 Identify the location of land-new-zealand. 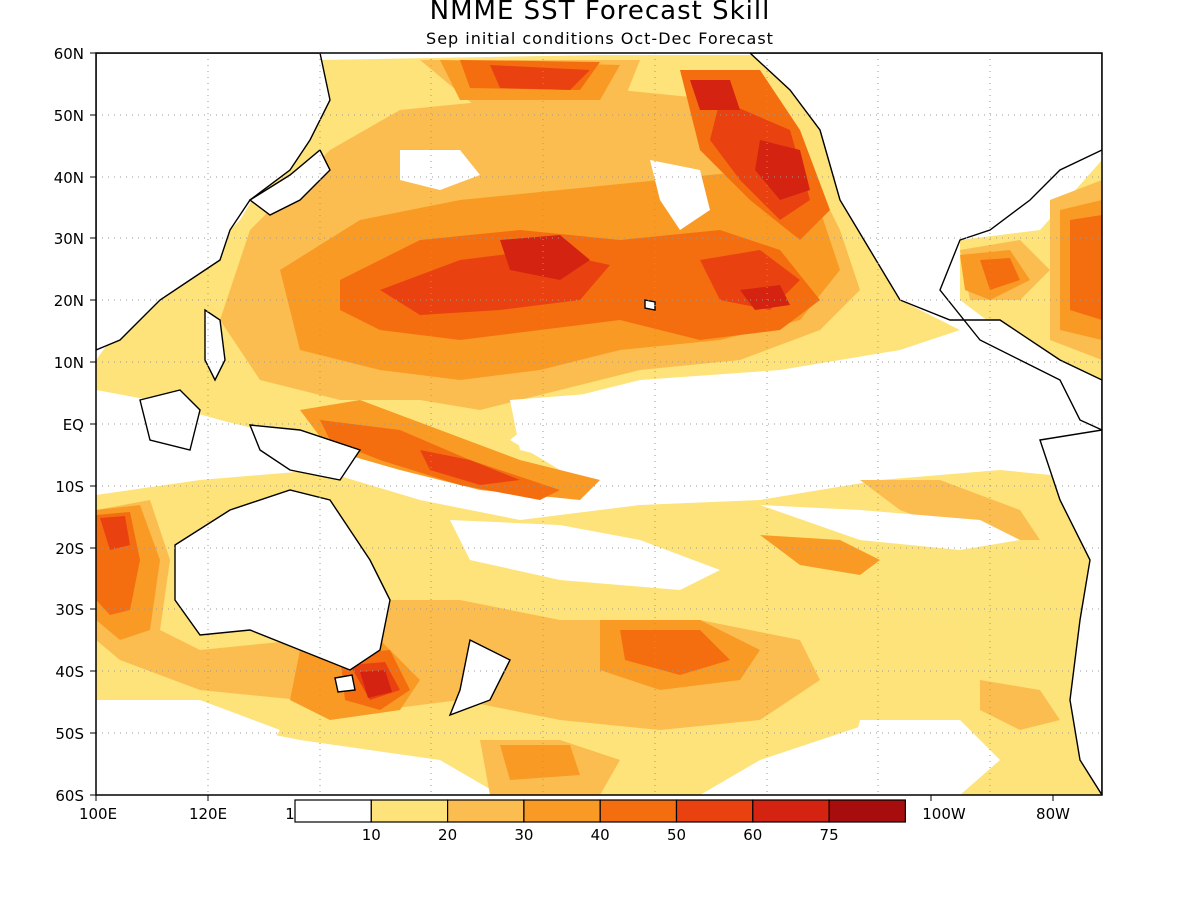
(479, 677).